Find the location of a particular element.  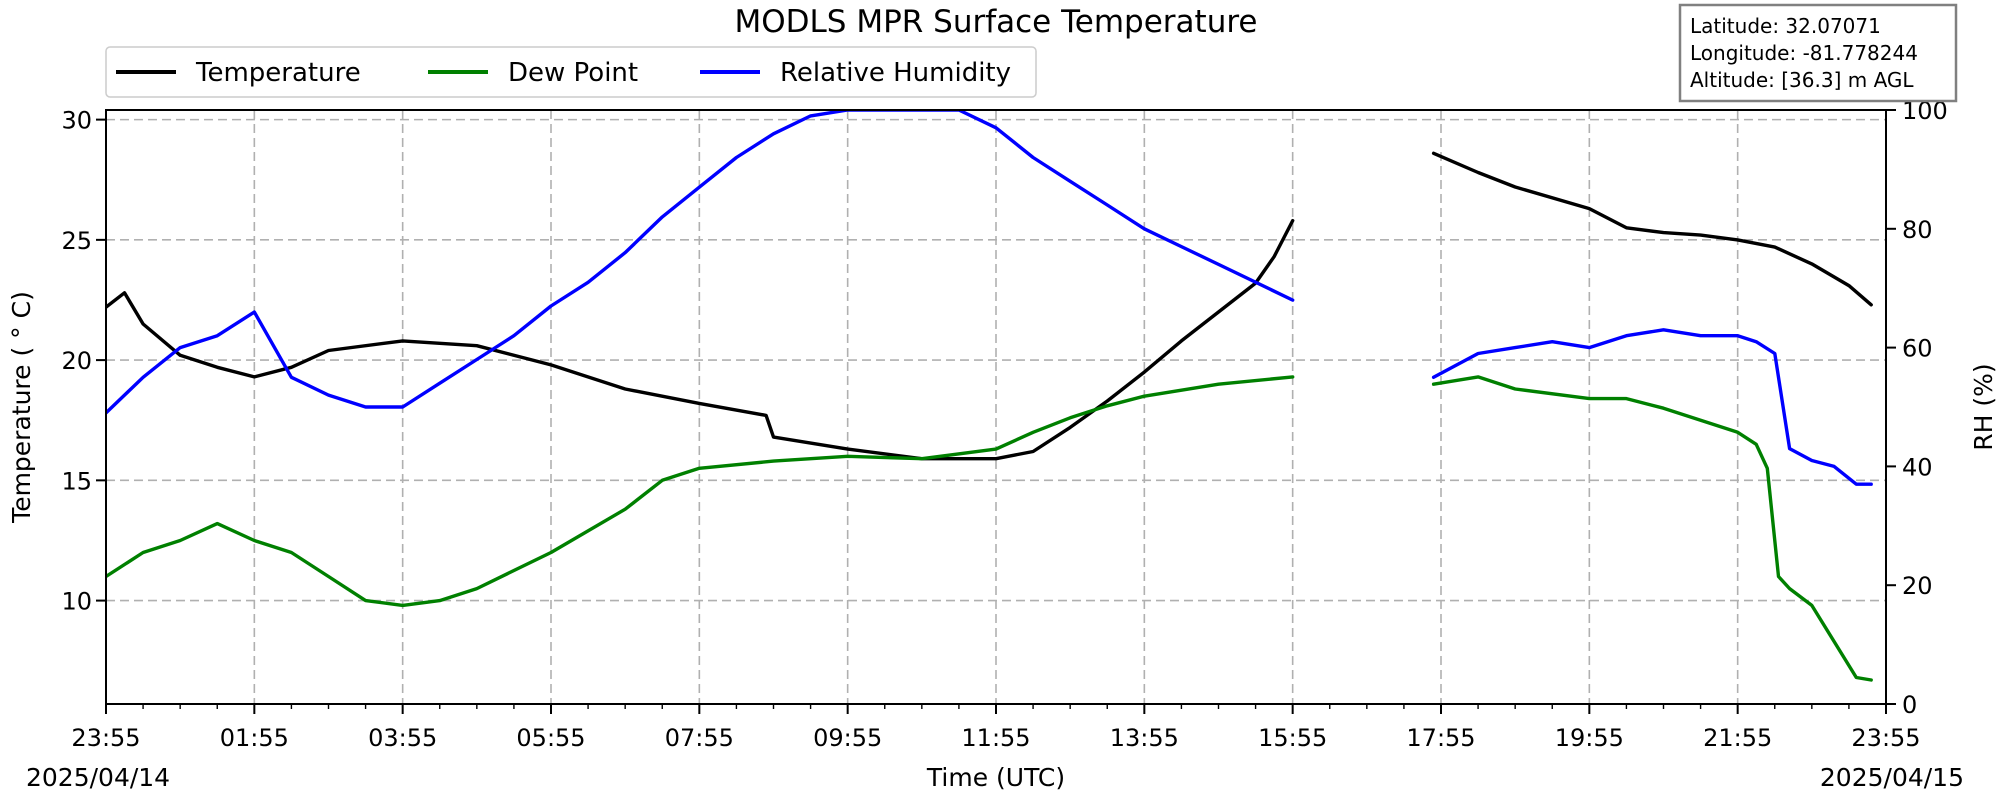

date-start-label: 2025/04/14 is located at coordinates (98, 777).